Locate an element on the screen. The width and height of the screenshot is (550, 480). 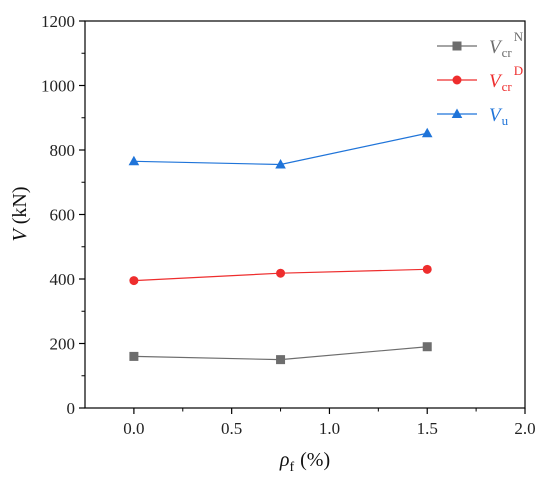
y-tick-label: 600 is located at coordinates (63, 215).